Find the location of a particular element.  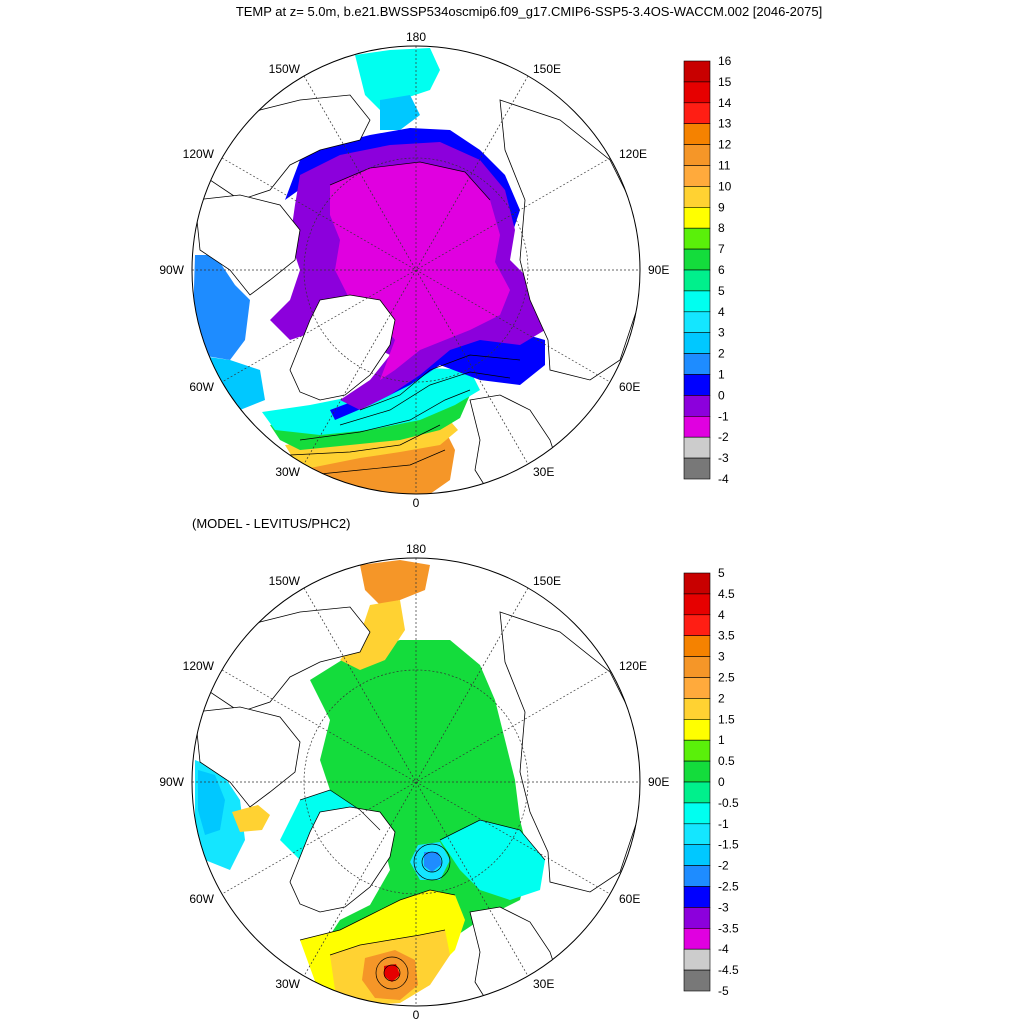

bottom-lon-180: 180 is located at coordinates (416, 549).